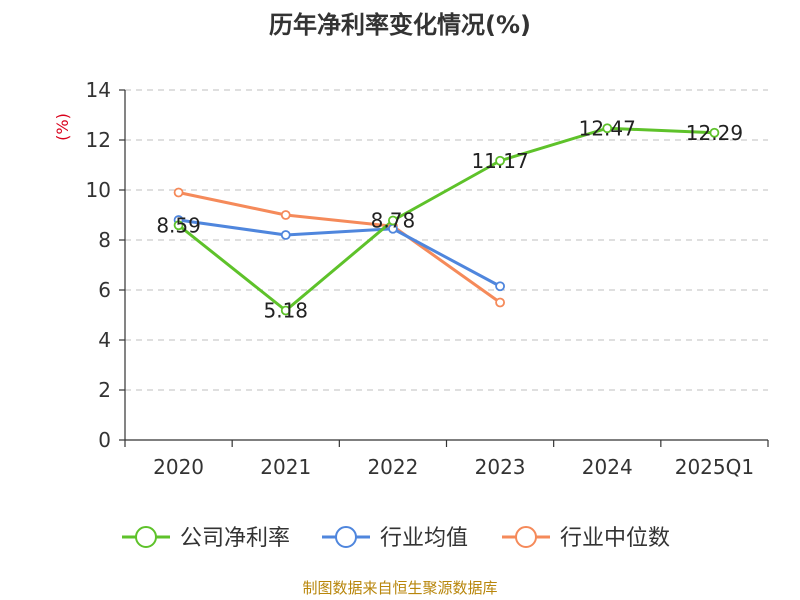 The height and width of the screenshot is (600, 800). I want to click on legend: 公司净利率 行业均值 行业中位数, so click(396, 538).